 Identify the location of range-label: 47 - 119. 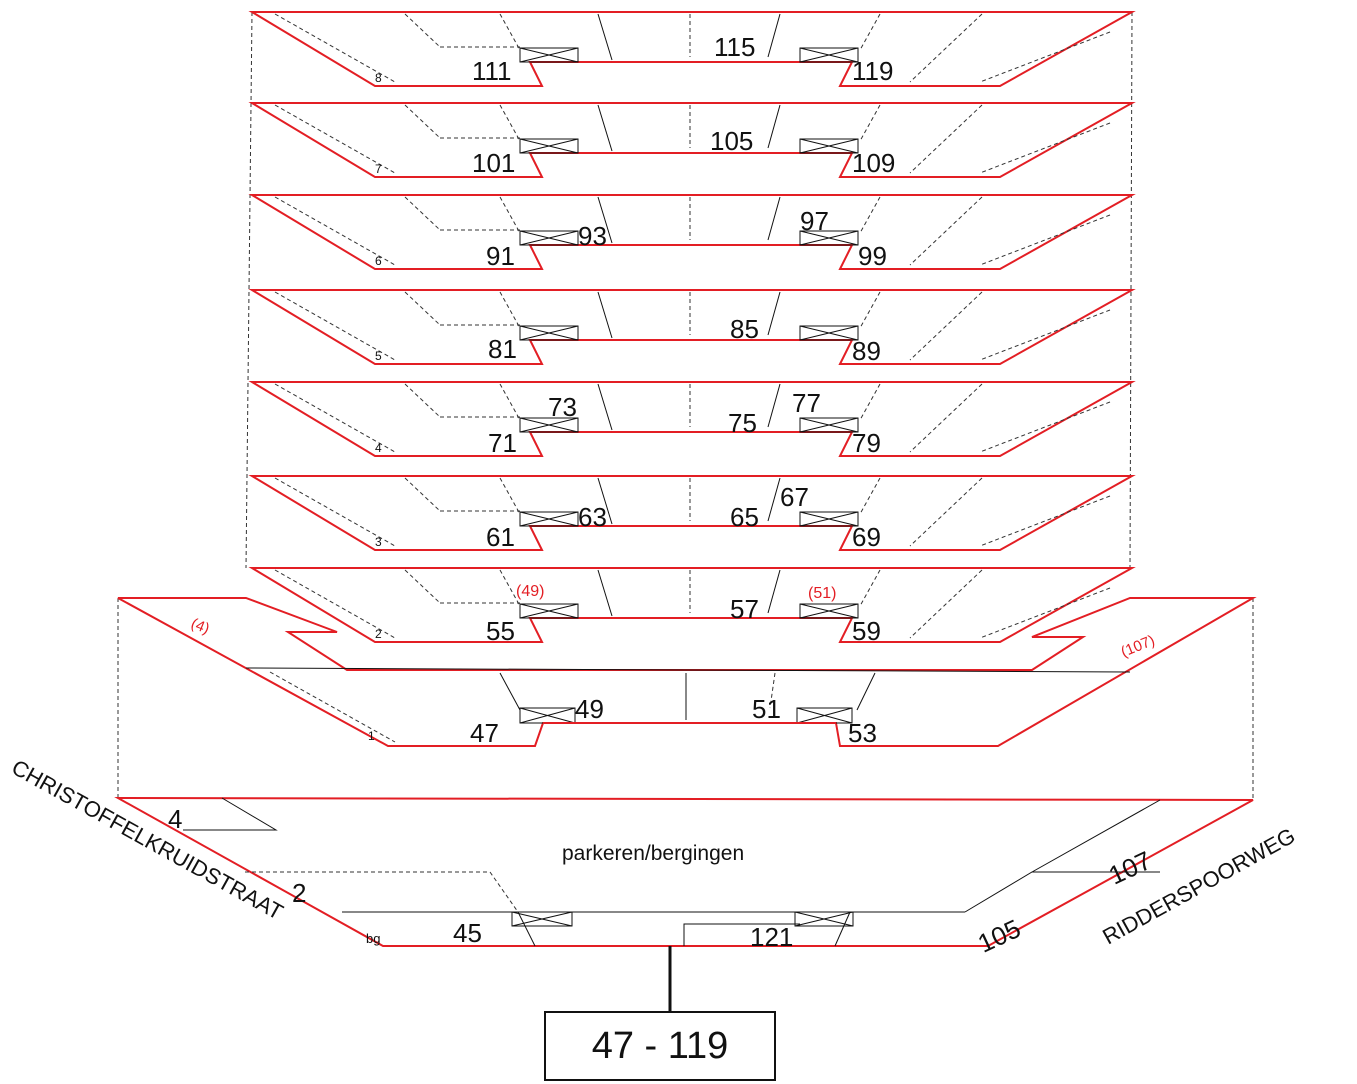
(660, 1046).